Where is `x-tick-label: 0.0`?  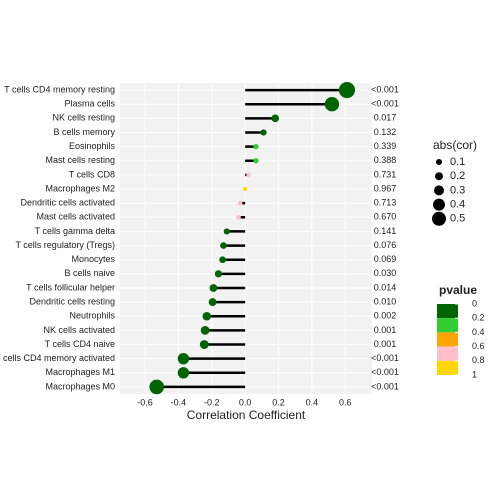
x-tick-label: 0.0 is located at coordinates (245, 402).